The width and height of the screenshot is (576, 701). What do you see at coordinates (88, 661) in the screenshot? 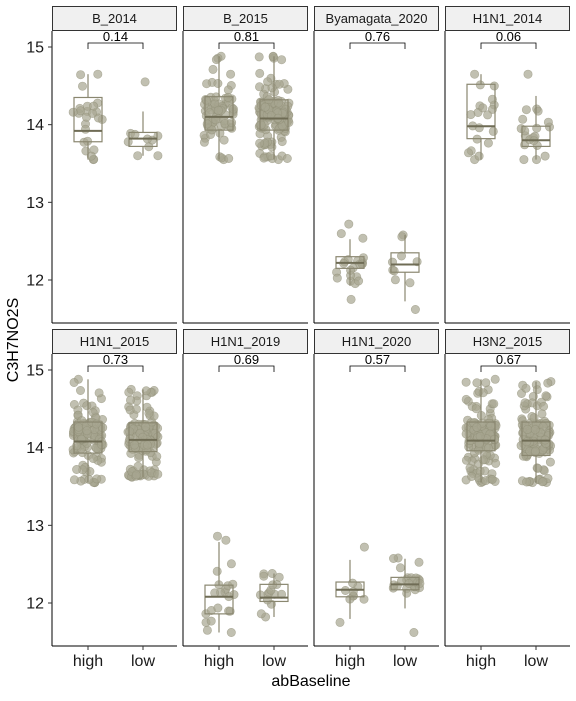
I see `x-tick-label: high` at bounding box center [88, 661].